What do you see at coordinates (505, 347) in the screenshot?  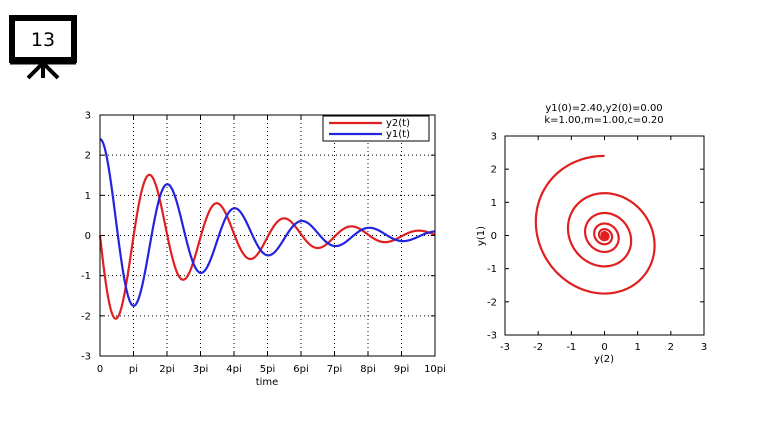 I see `x-tick-label: -3` at bounding box center [505, 347].